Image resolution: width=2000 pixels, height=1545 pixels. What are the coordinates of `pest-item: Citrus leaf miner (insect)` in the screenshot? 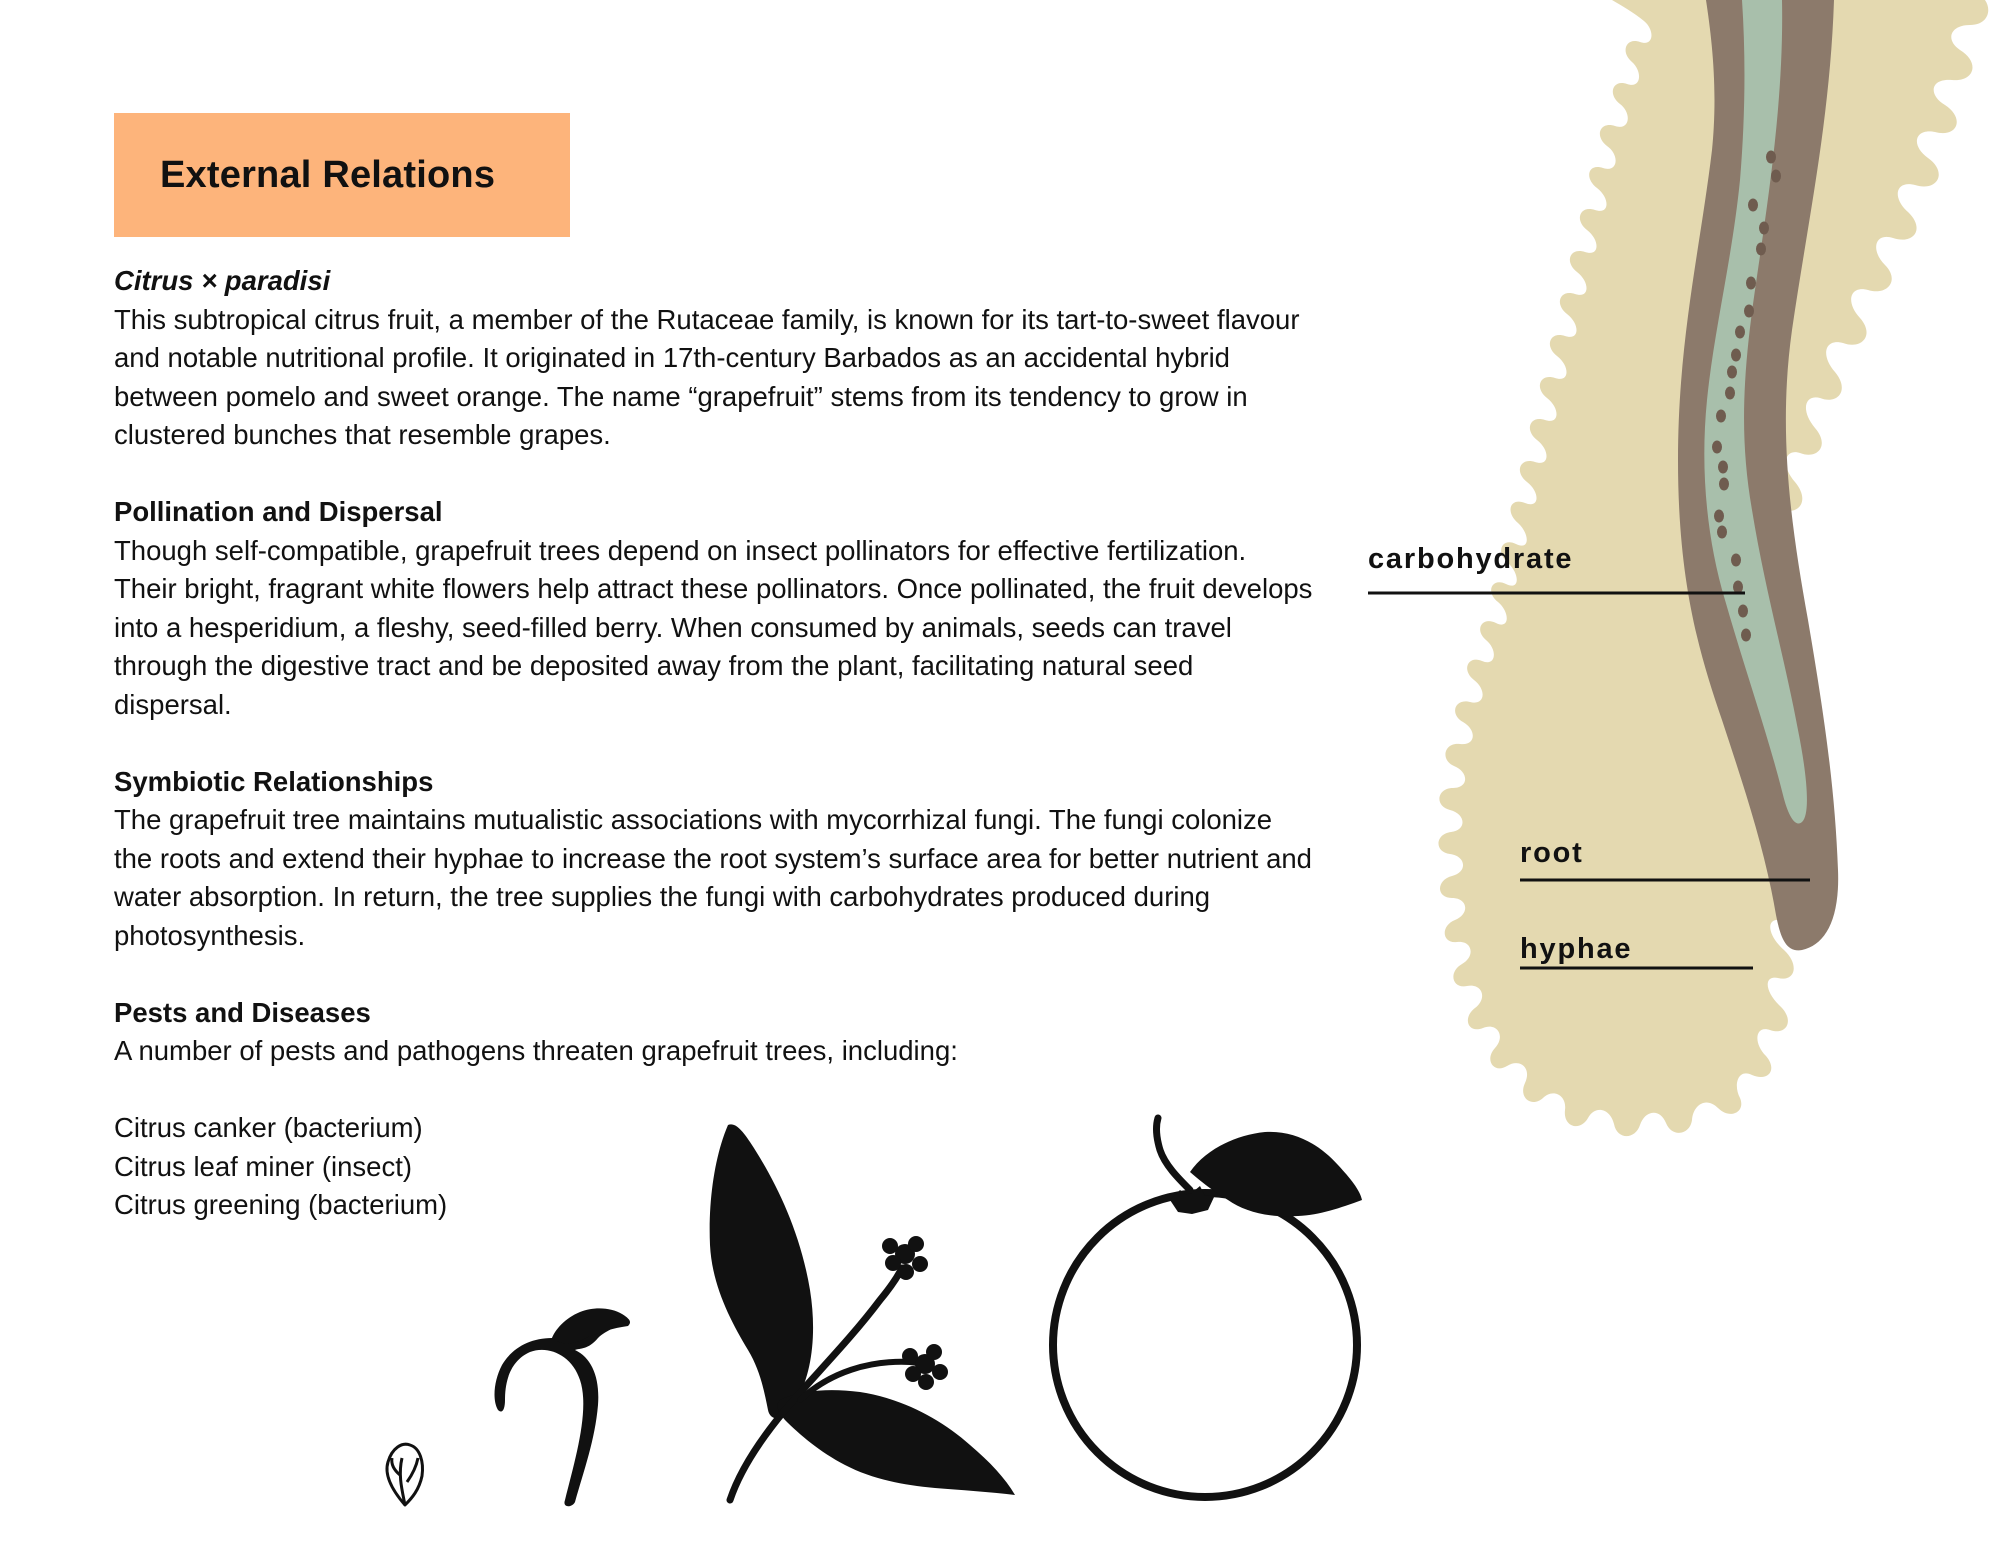 It's located at (263, 1166).